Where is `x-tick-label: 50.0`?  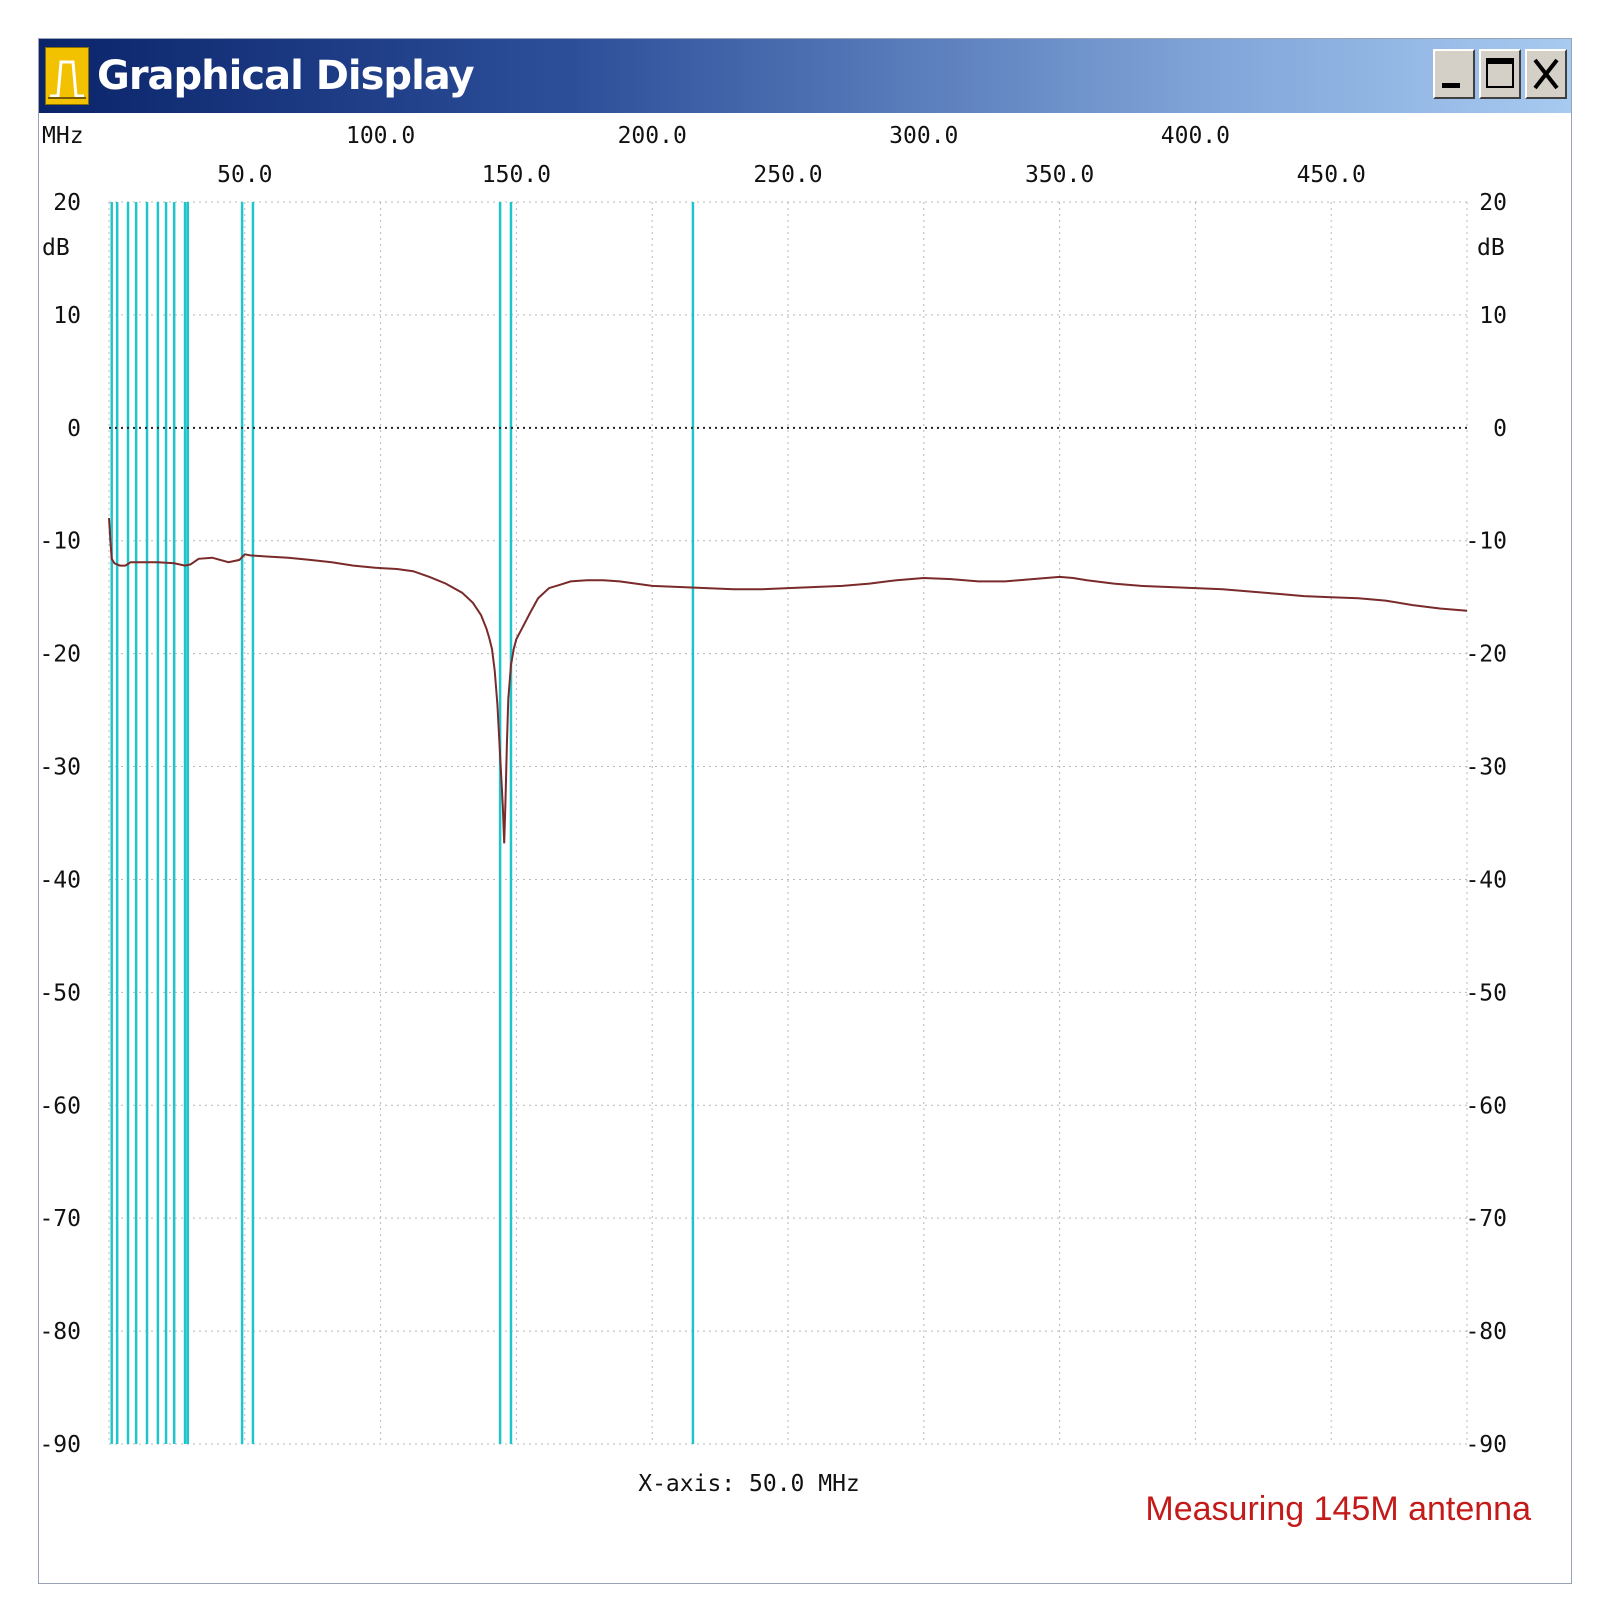
x-tick-label: 50.0 is located at coordinates (244, 175).